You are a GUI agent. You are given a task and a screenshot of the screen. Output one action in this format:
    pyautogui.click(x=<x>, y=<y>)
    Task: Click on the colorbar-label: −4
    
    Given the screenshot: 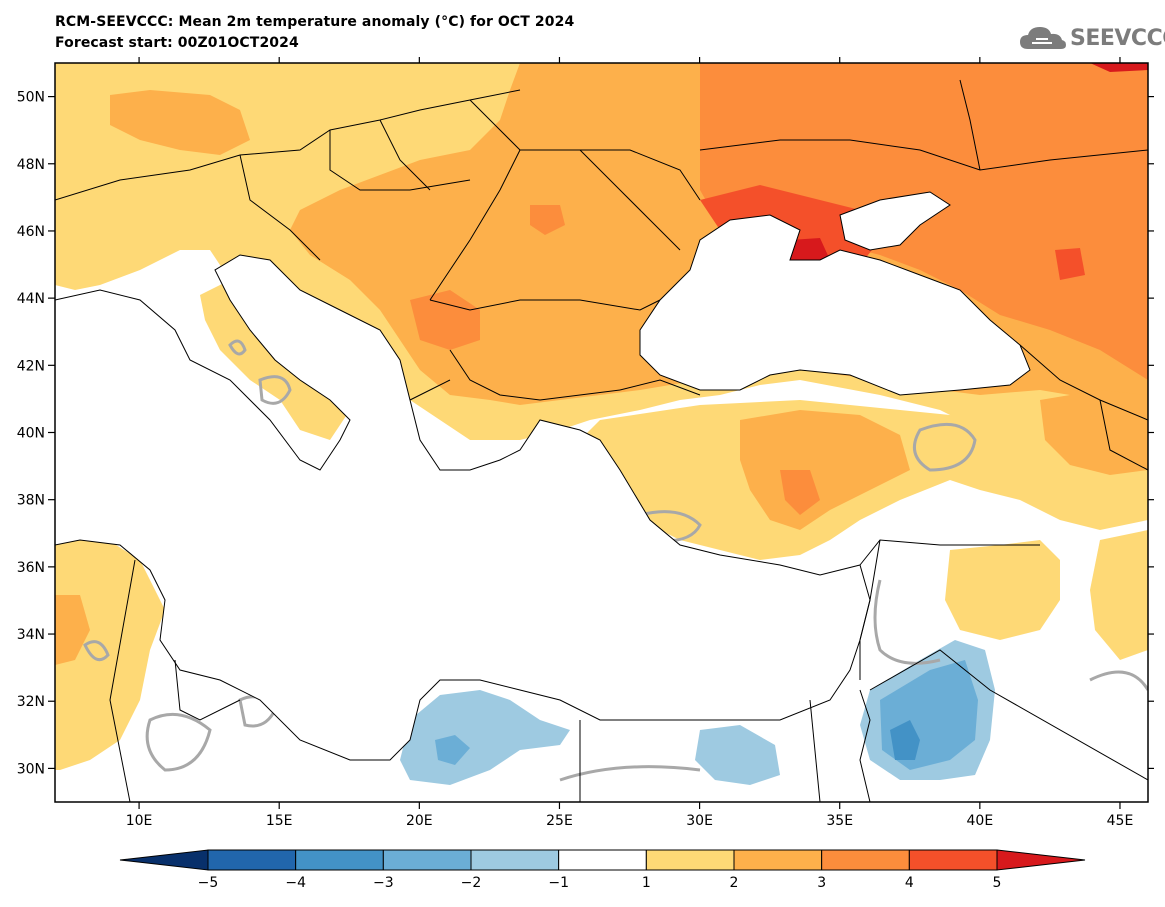 What is the action you would take?
    pyautogui.click(x=295, y=883)
    